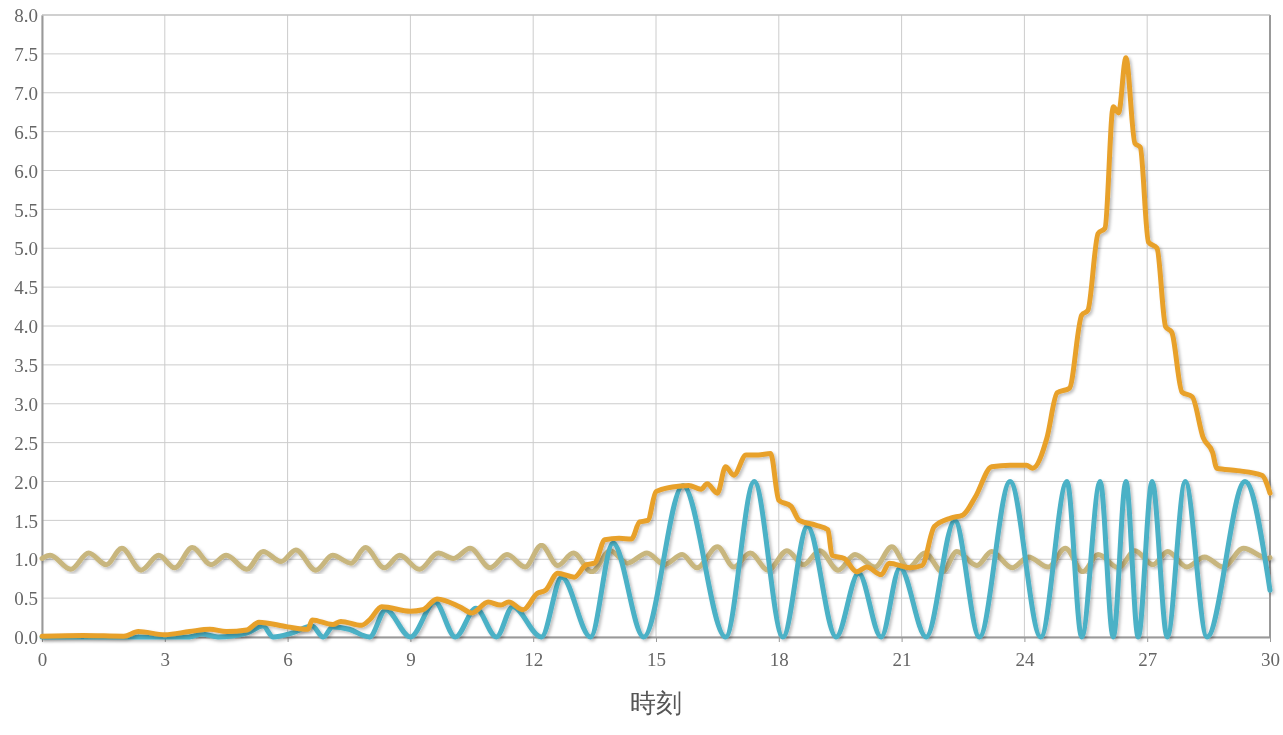 The image size is (1283, 735). I want to click on x-tick-label: 3, so click(165, 659).